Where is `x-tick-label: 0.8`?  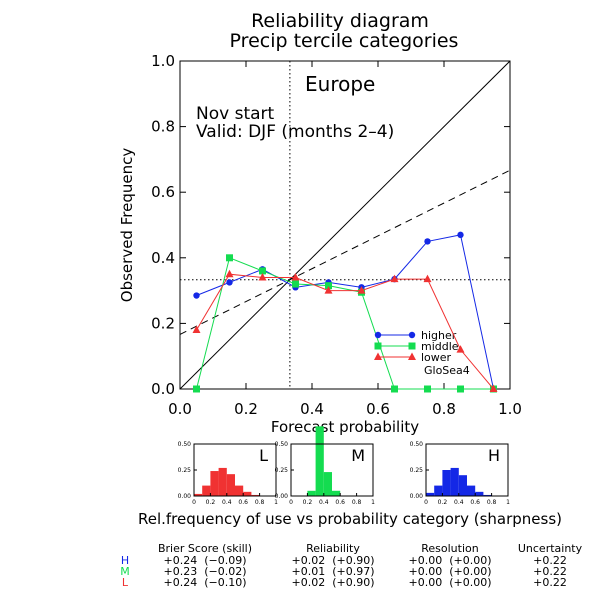
x-tick-label: 0.8 is located at coordinates (444, 409).